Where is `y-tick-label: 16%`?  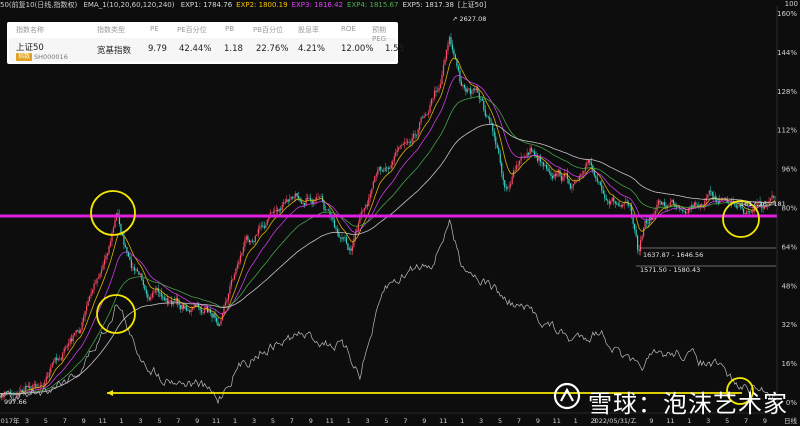 y-tick-label: 16% is located at coordinates (789, 364).